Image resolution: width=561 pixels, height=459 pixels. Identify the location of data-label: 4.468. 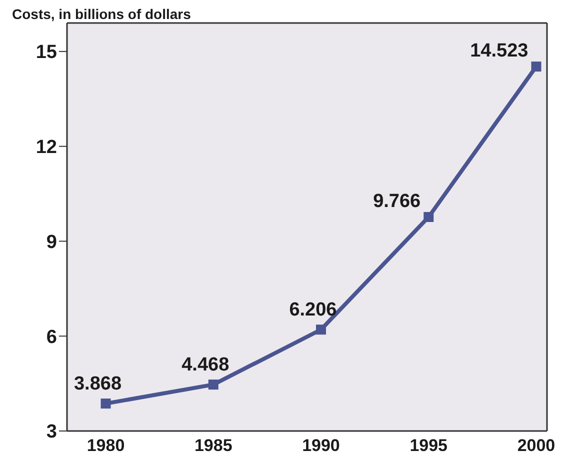
(206, 365).